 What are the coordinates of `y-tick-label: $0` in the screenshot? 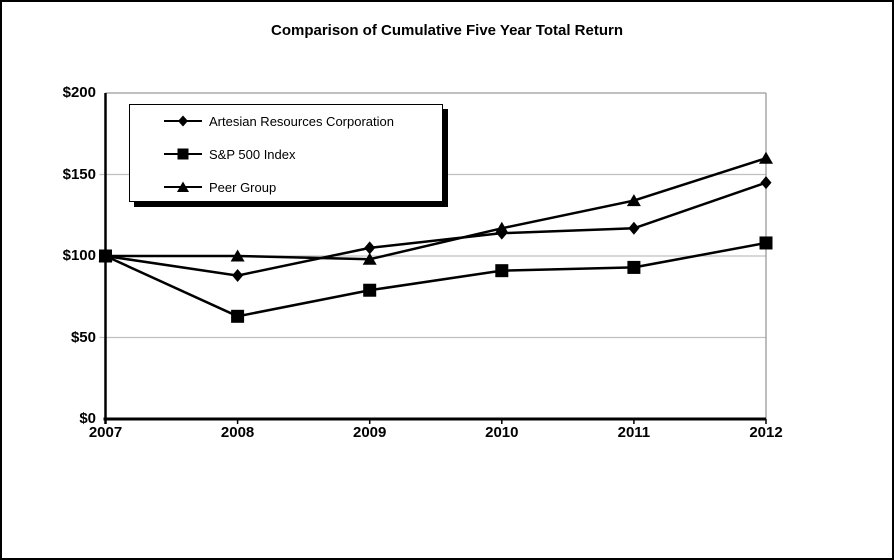 It's located at (87, 418).